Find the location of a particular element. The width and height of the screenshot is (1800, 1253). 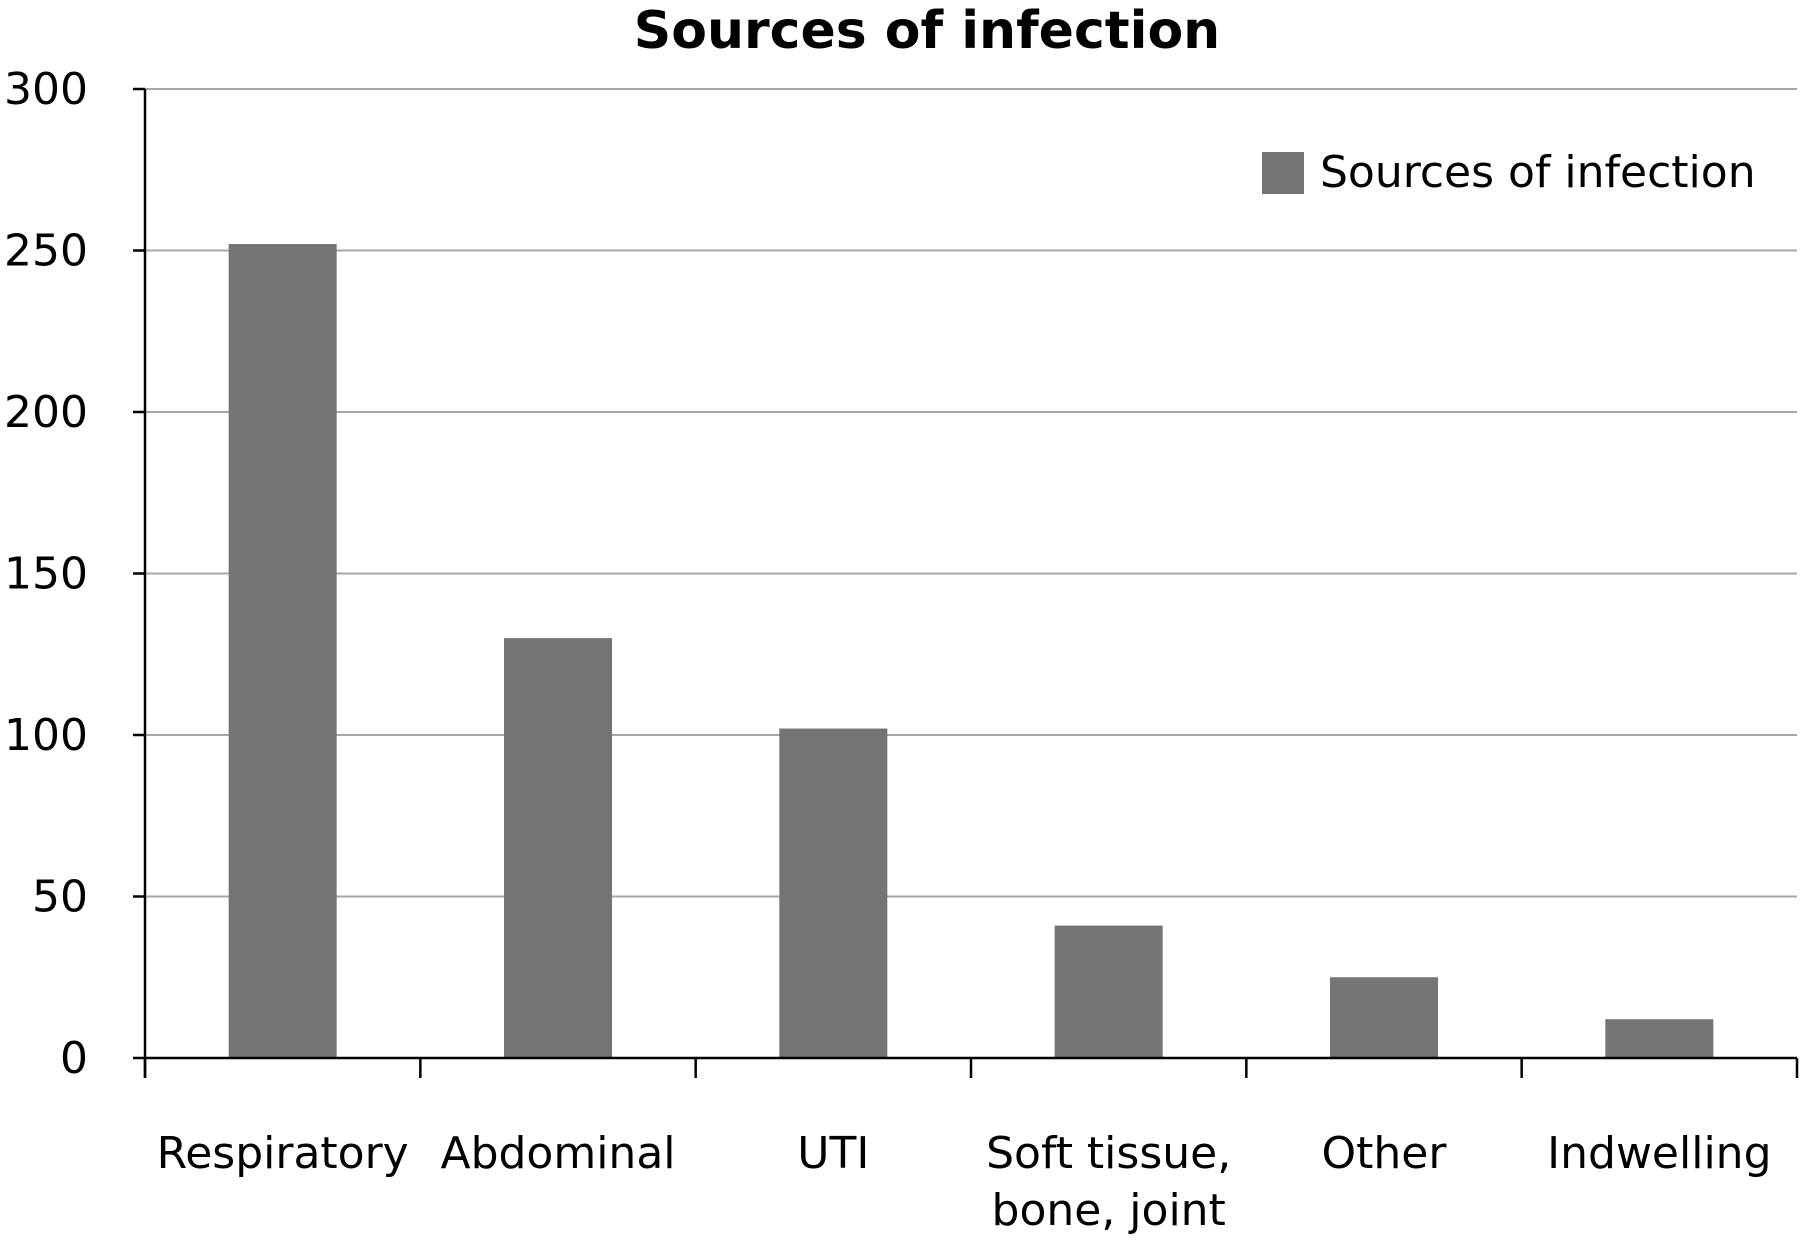

x-tick-label: Soft tissue, bone, joint is located at coordinates (1108, 1182).